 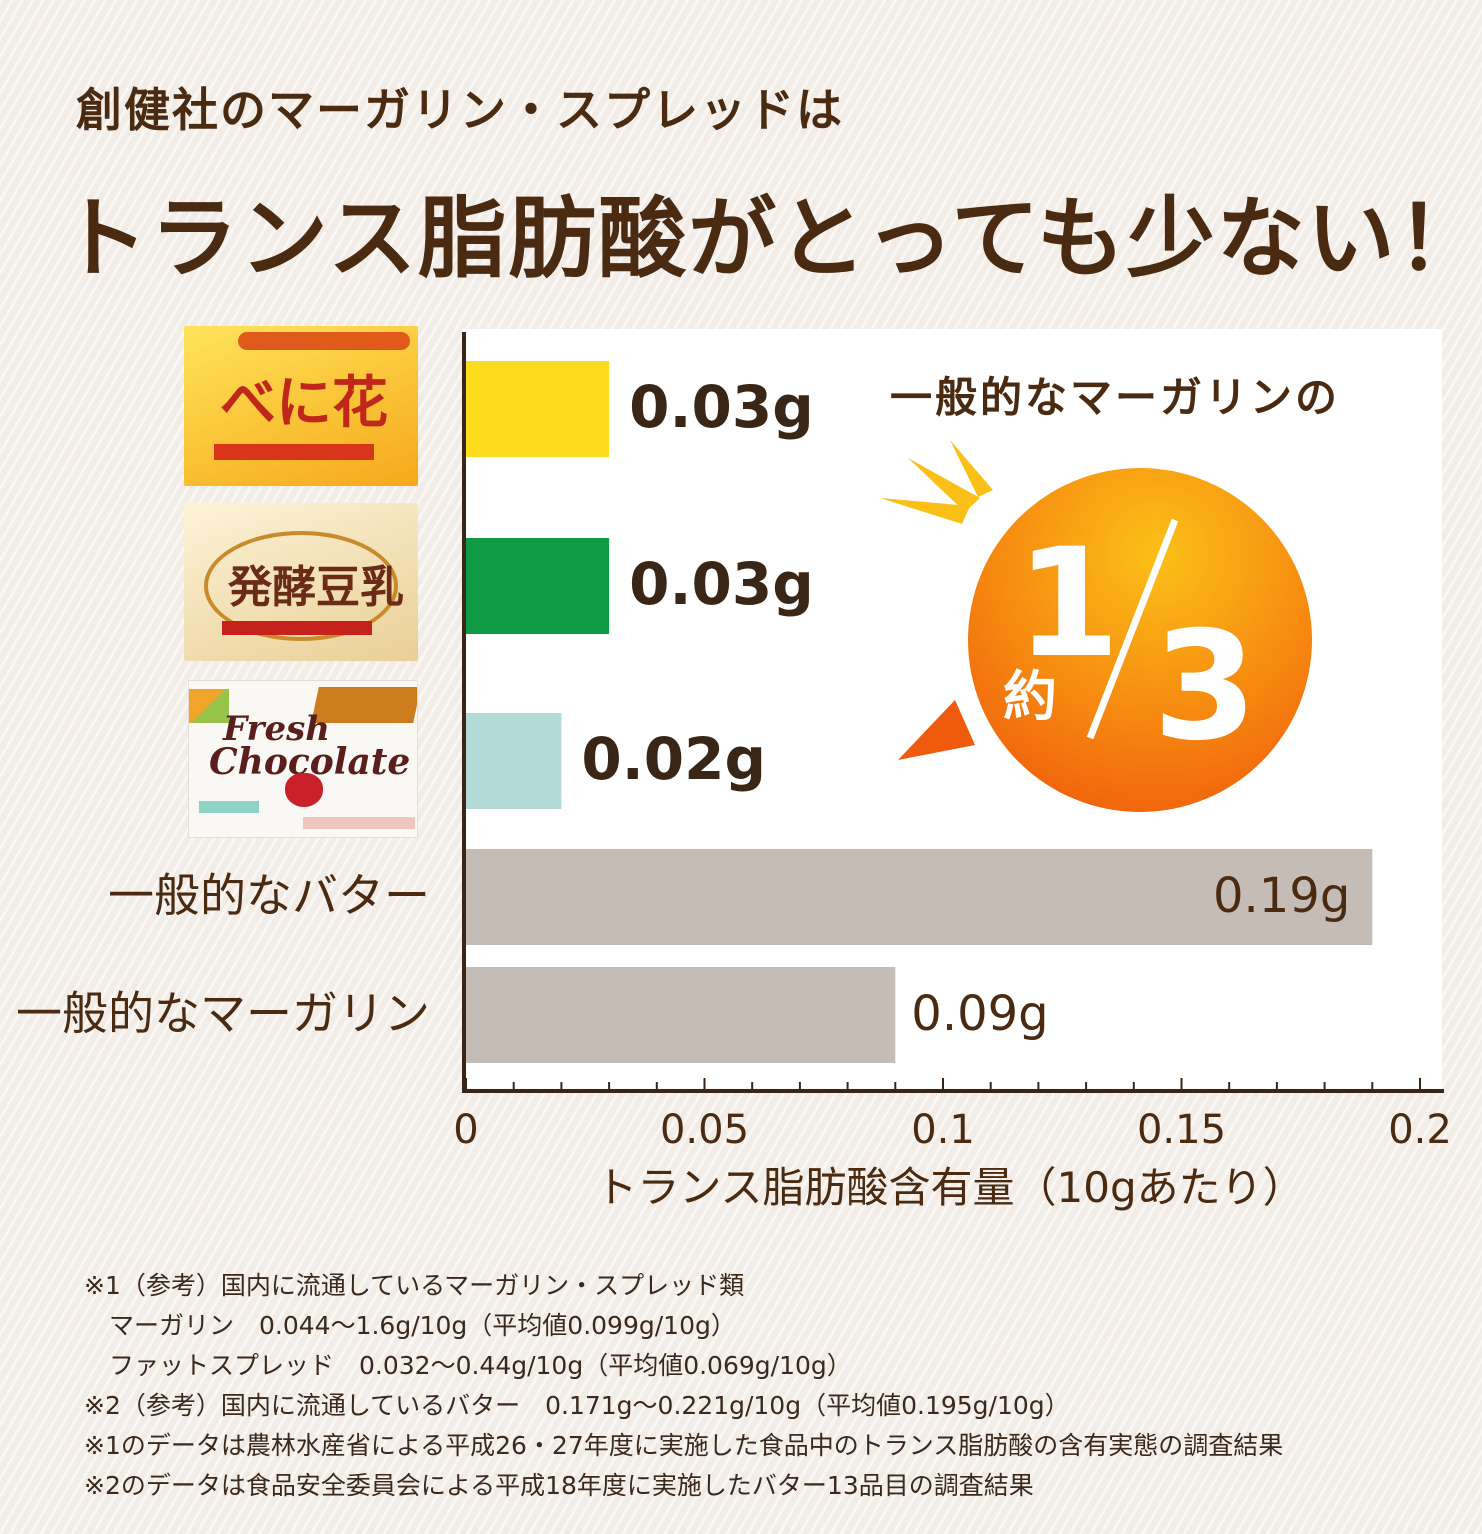 I want to click on fraction-slash, so click(x=1132, y=629).